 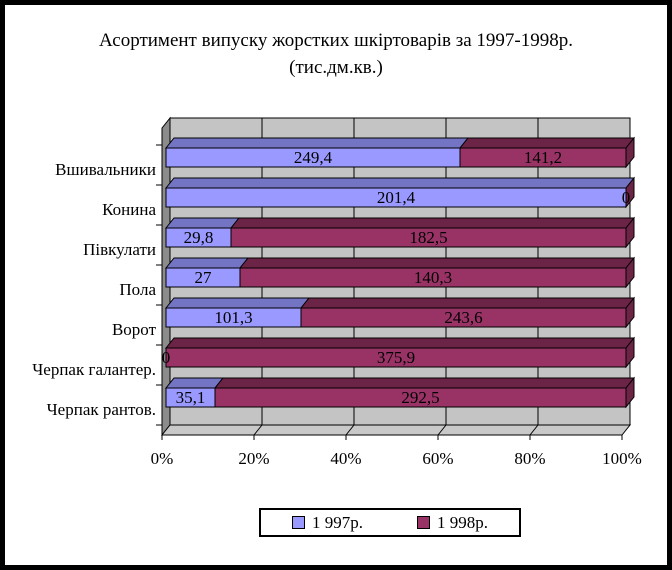 What do you see at coordinates (298, 522) in the screenshot?
I see `legend-swatch-1997-icon` at bounding box center [298, 522].